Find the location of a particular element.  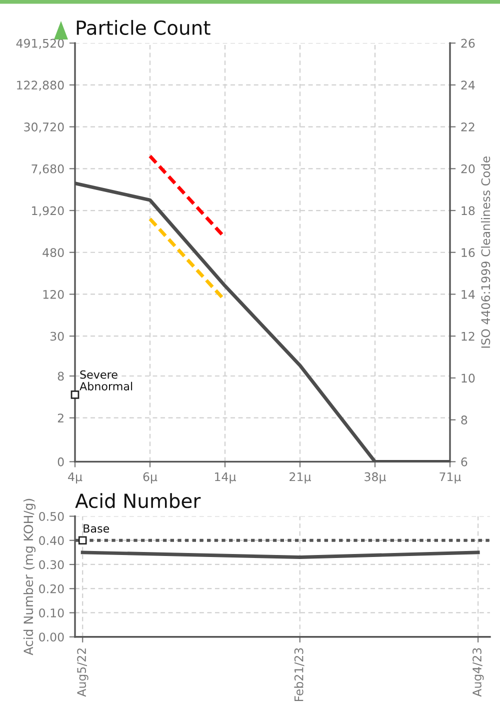

x-tick-label: 38μ is located at coordinates (375, 478).